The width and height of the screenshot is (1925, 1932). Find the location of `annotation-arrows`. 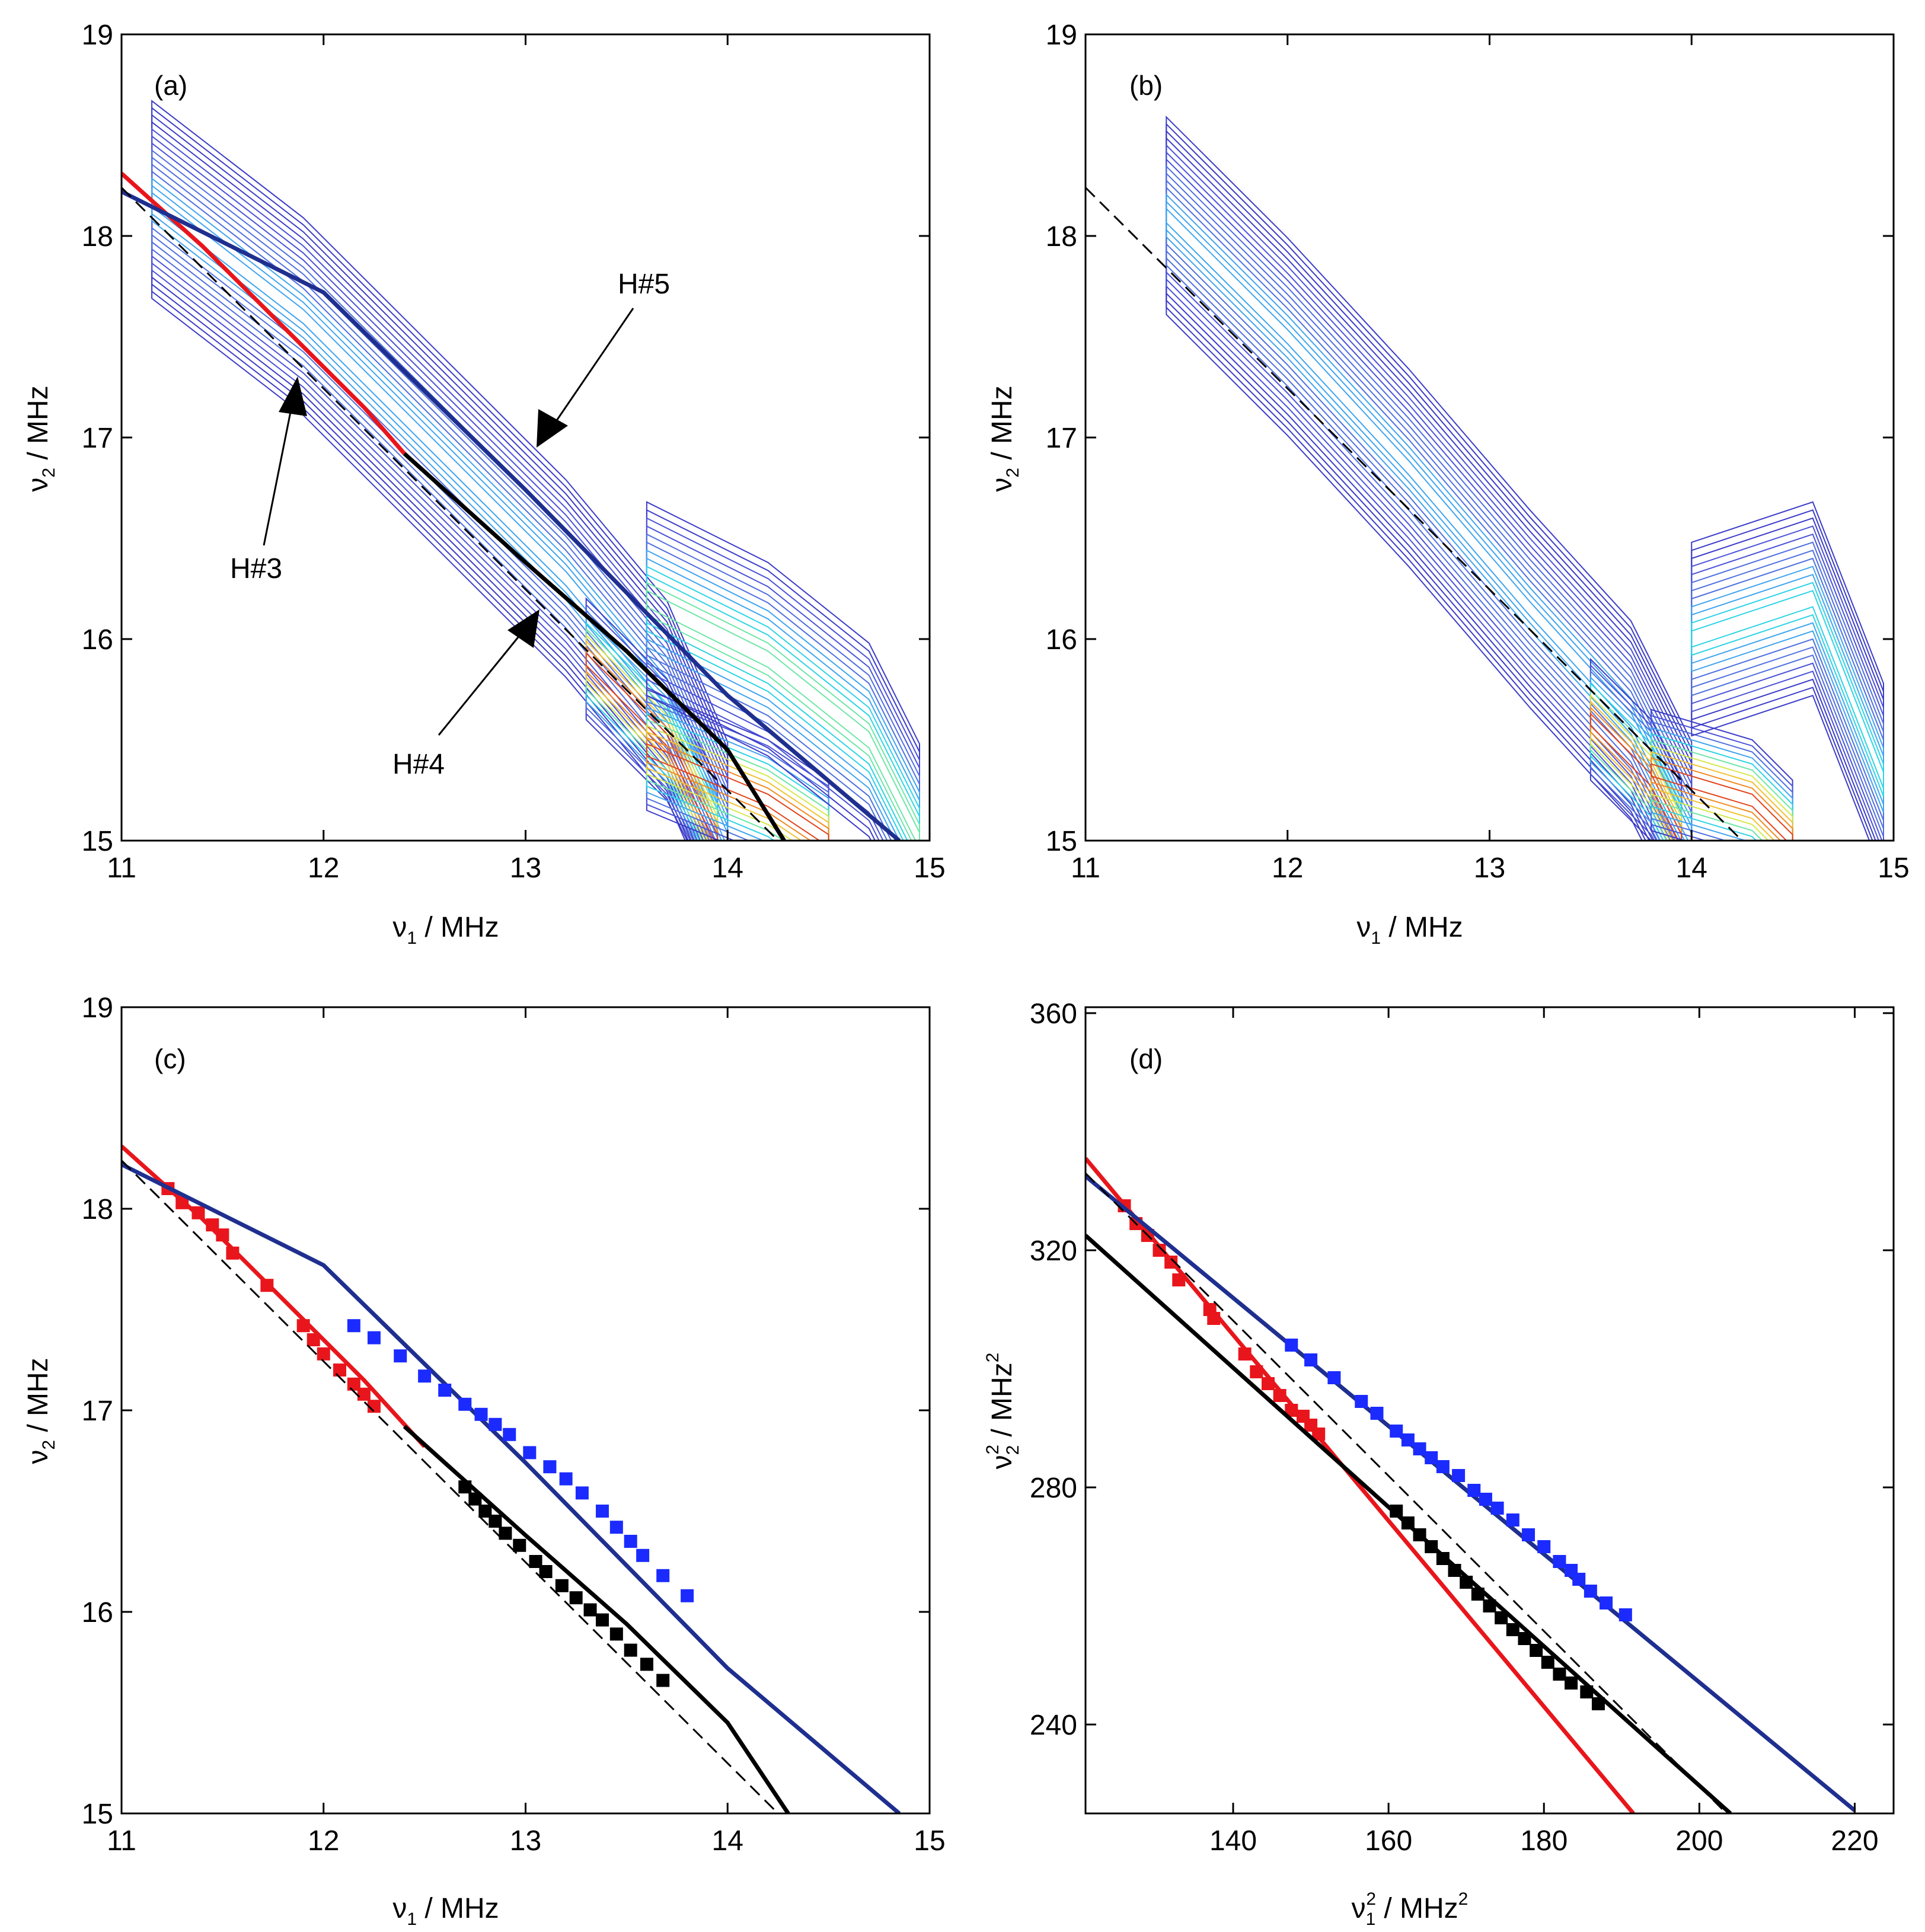

annotation-arrows is located at coordinates (448, 522).